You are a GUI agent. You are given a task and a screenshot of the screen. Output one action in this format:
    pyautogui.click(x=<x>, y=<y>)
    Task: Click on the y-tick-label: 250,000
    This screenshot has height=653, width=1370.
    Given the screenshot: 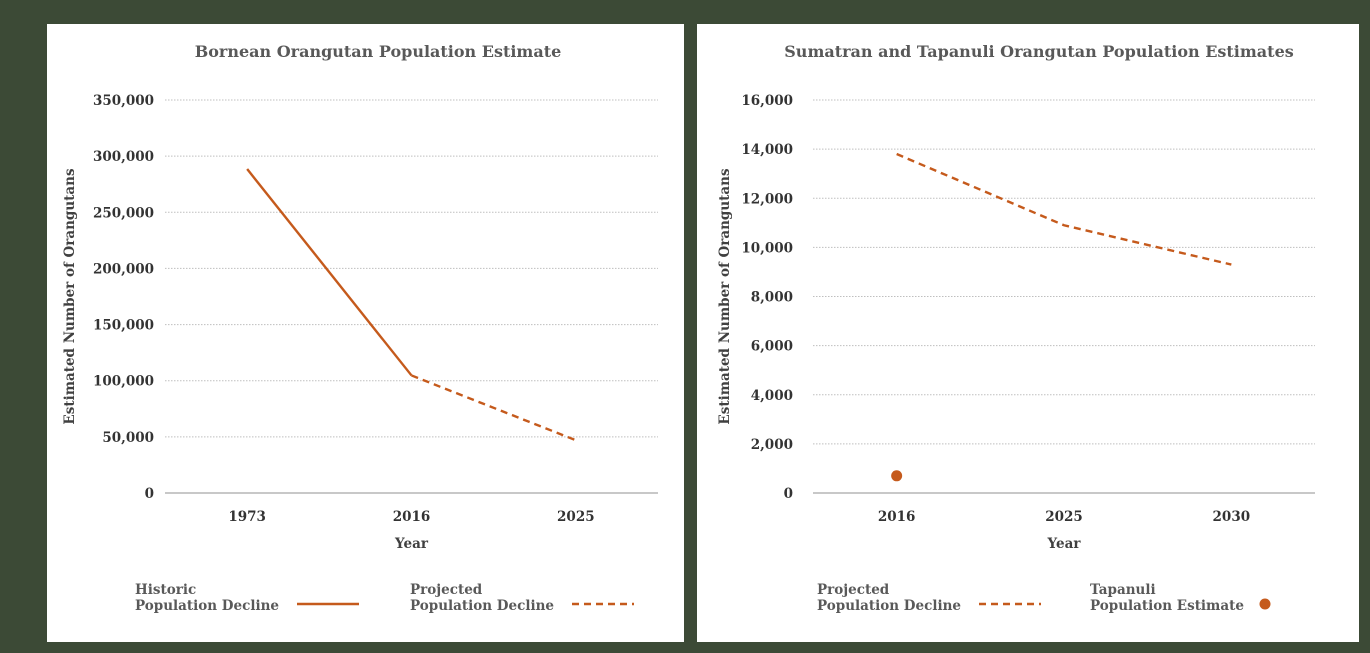 What is the action you would take?
    pyautogui.click(x=123, y=213)
    